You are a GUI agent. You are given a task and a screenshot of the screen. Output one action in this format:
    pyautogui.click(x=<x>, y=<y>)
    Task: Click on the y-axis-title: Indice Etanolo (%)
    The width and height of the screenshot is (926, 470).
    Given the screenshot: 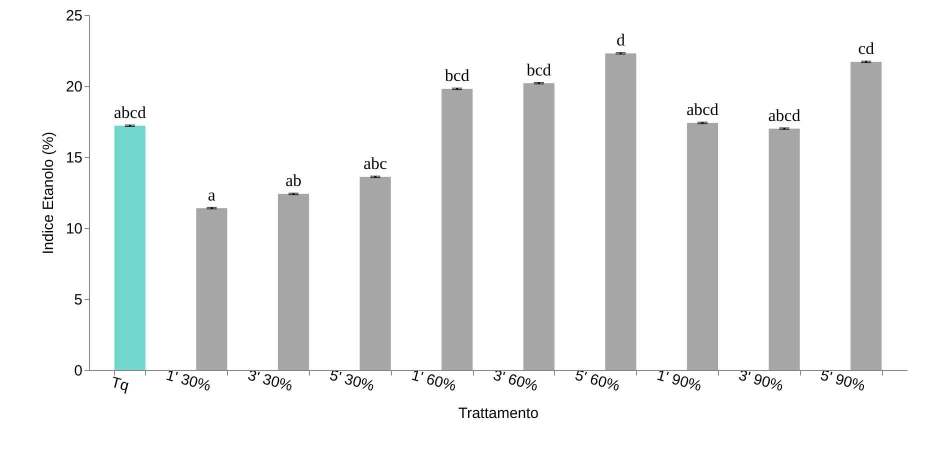 What is the action you would take?
    pyautogui.click(x=48, y=193)
    